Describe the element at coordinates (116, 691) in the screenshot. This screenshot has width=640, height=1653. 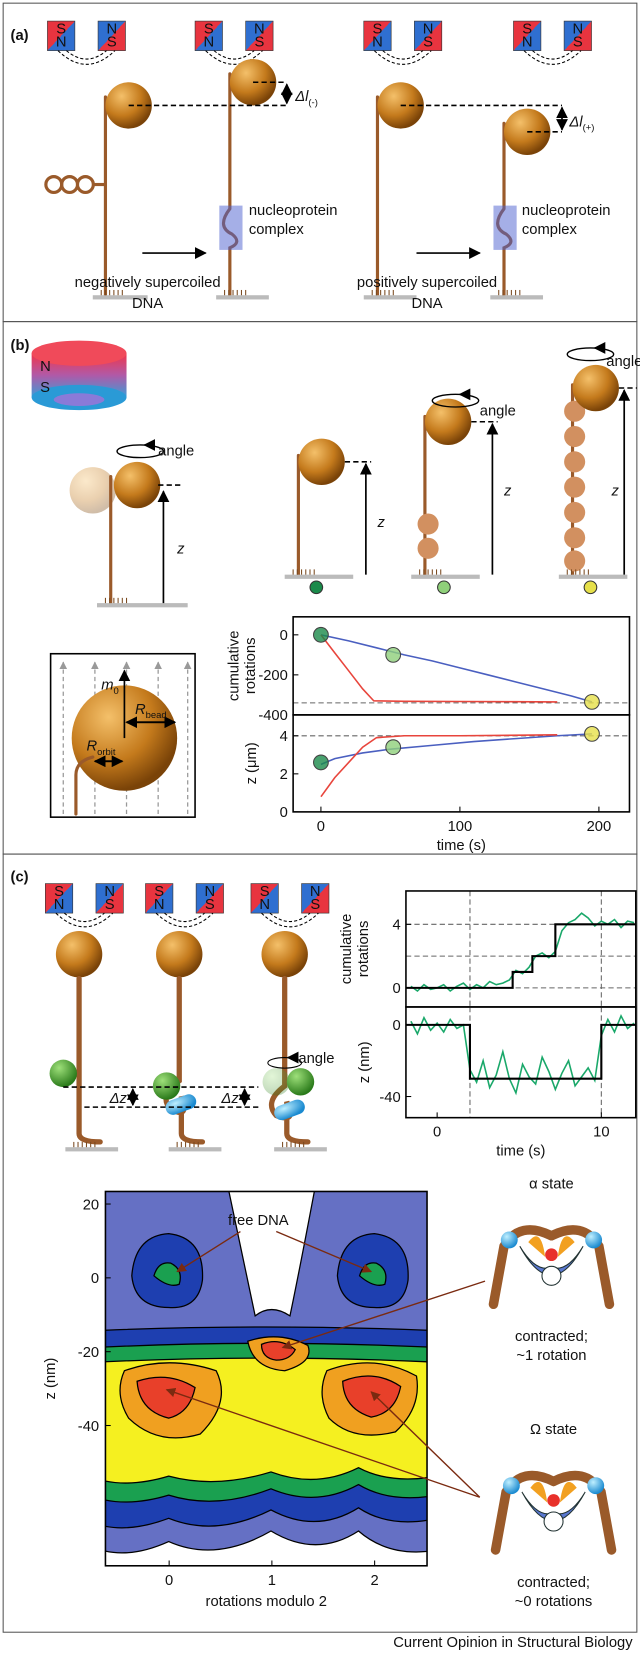
I see `moment-label-subscript: 0` at that location.